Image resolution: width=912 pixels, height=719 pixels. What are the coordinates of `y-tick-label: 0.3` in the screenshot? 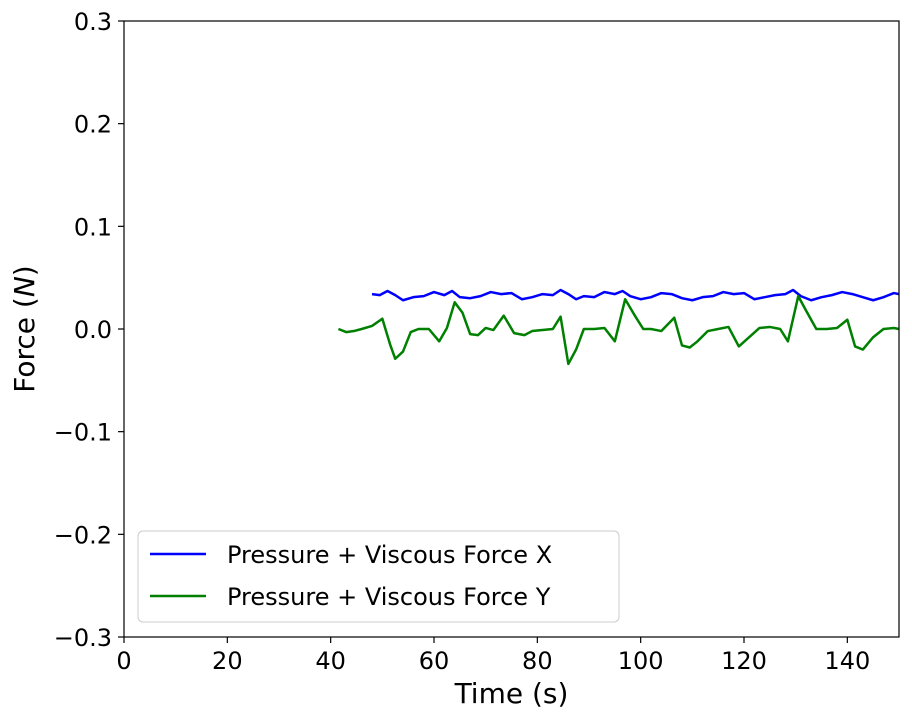 It's located at (93, 22).